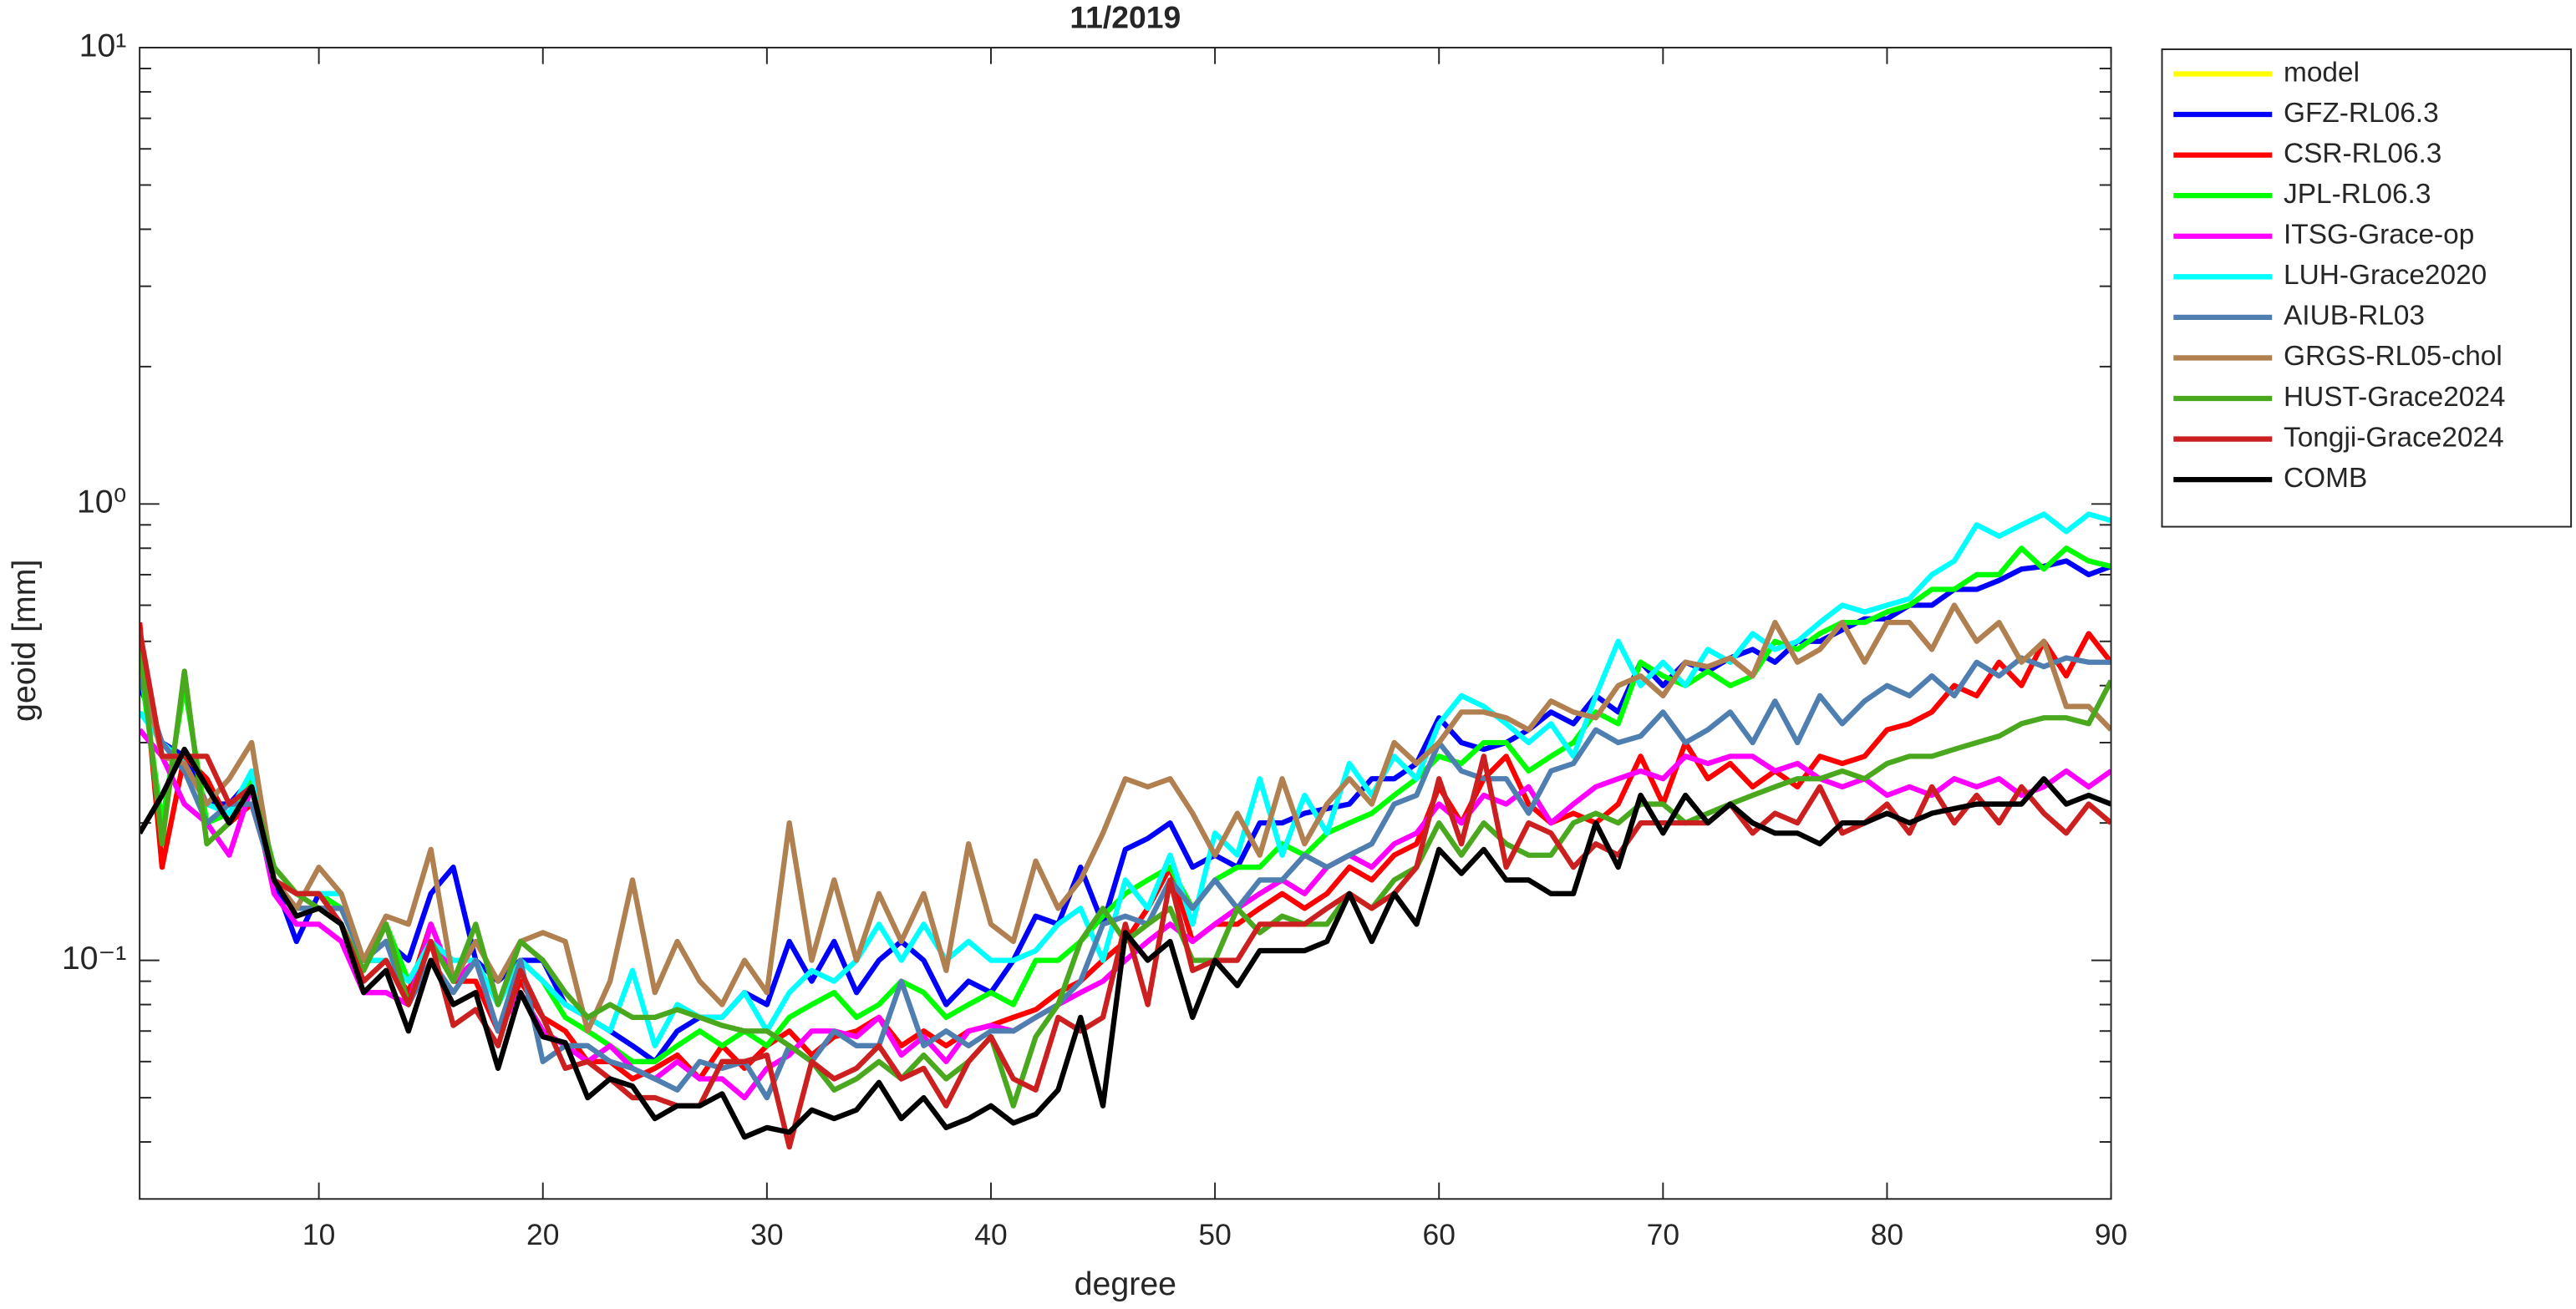 The height and width of the screenshot is (1309, 2576). What do you see at coordinates (2322, 72) in the screenshot?
I see `legend-label: model` at bounding box center [2322, 72].